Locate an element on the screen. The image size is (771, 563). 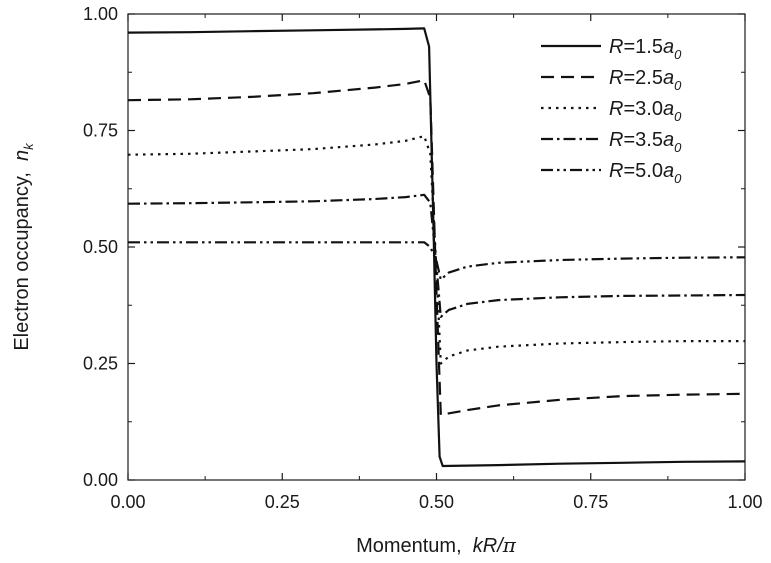
legend-label-value: =1.5 is located at coordinates (642, 47).